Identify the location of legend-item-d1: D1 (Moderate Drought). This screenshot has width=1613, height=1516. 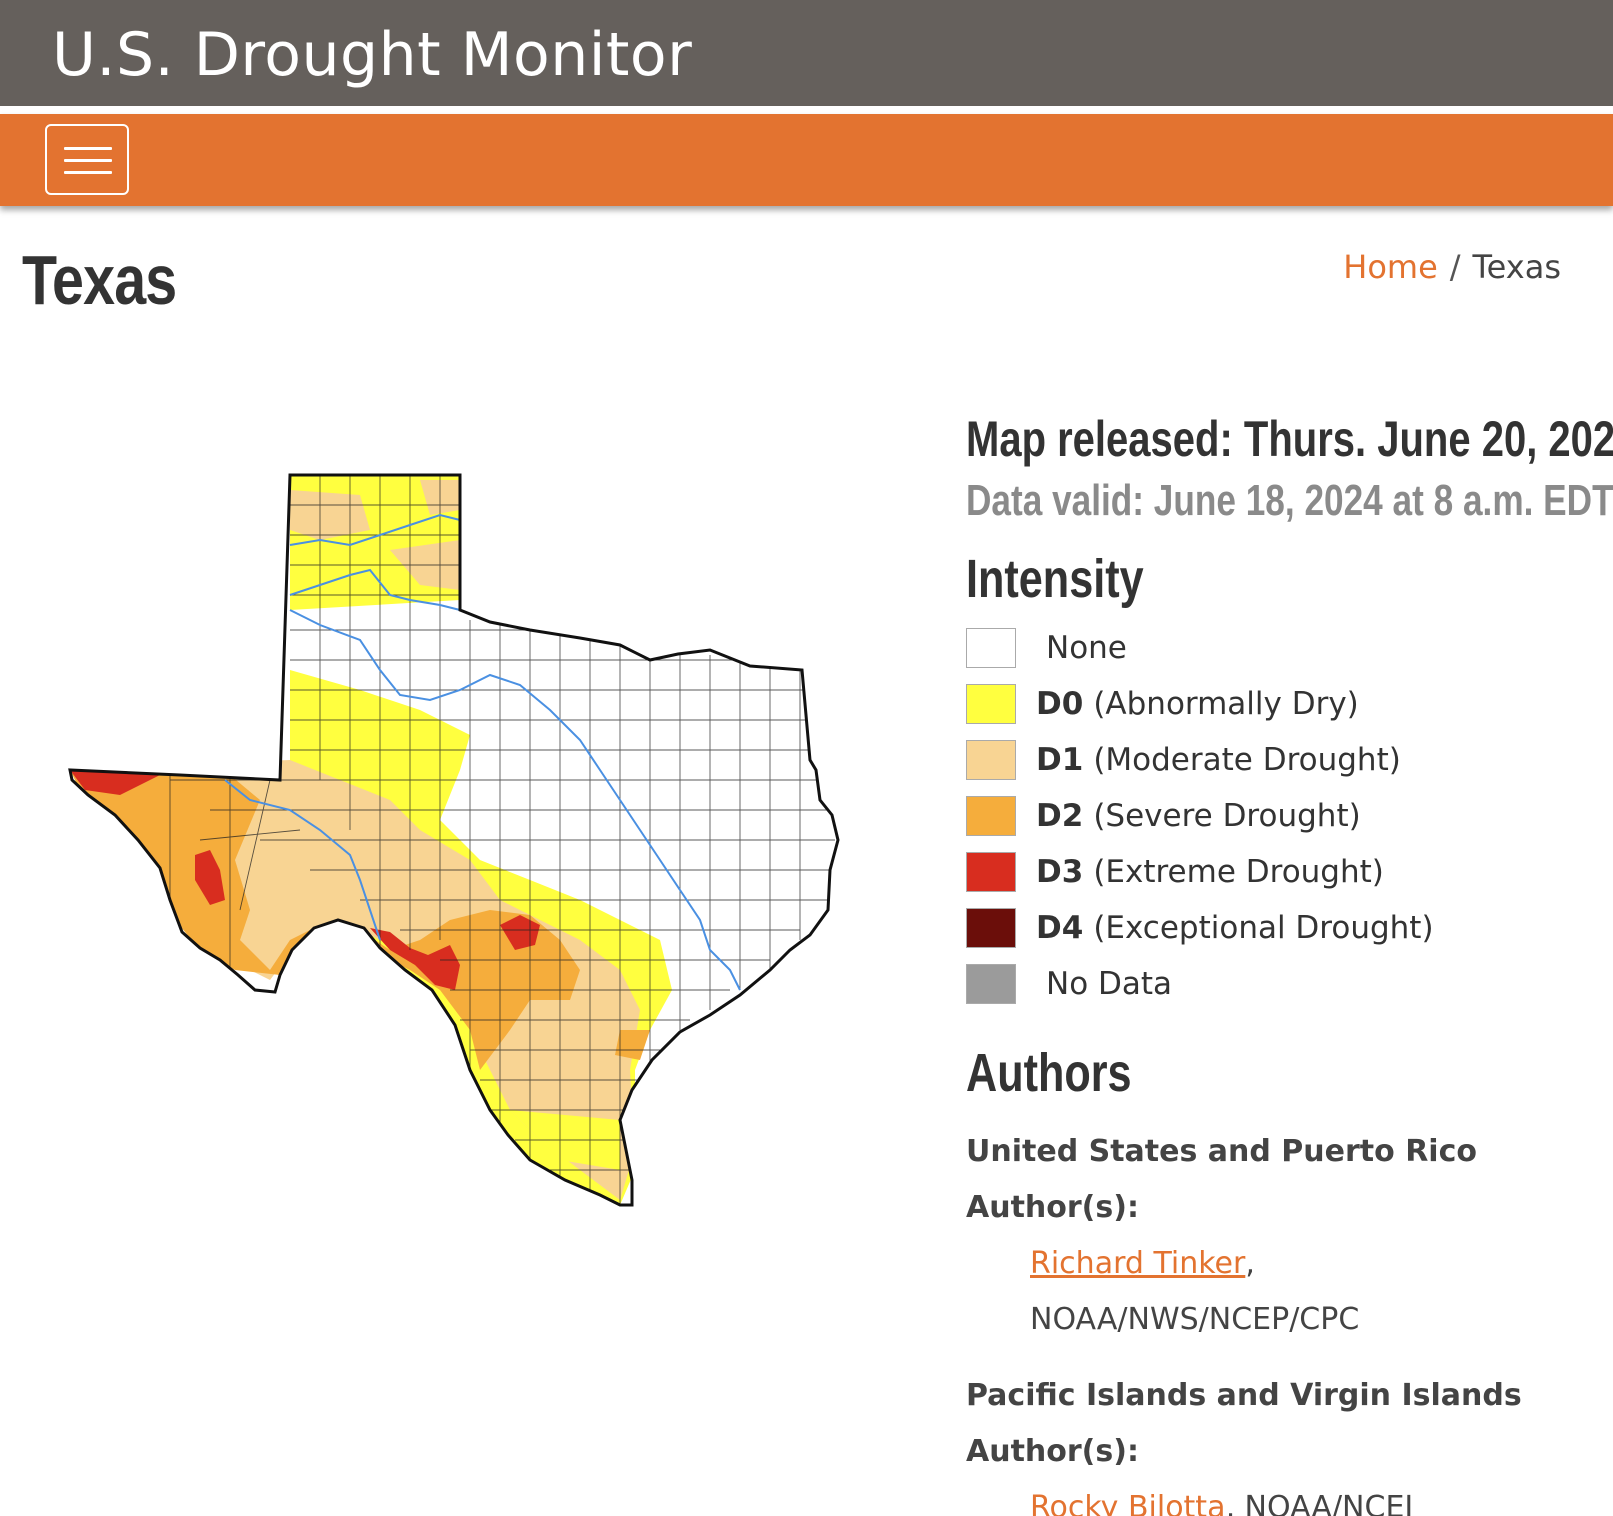
(1286, 760).